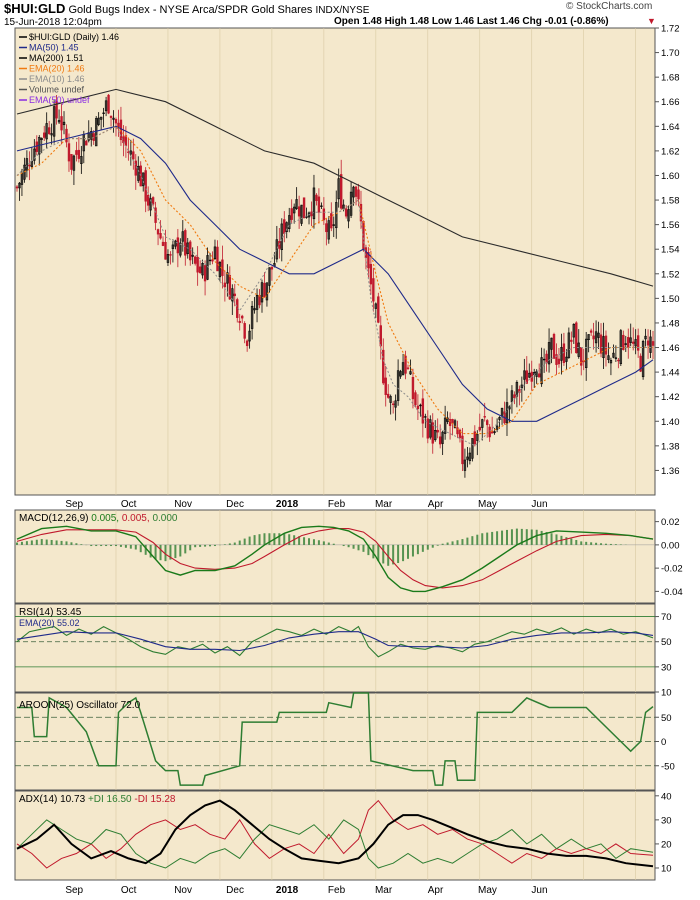 This screenshot has width=700, height=900. Describe the element at coordinates (155, 799) in the screenshot. I see `adx-legend-part: -DI 15.28` at that location.